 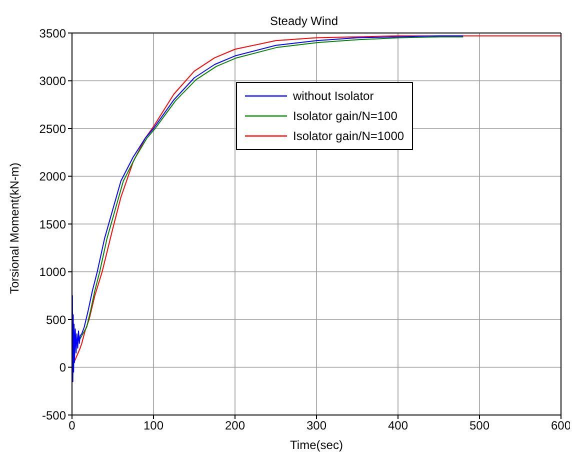 What do you see at coordinates (14, 228) in the screenshot?
I see `y-axis-title: Torsional Moment(kN-m)` at bounding box center [14, 228].